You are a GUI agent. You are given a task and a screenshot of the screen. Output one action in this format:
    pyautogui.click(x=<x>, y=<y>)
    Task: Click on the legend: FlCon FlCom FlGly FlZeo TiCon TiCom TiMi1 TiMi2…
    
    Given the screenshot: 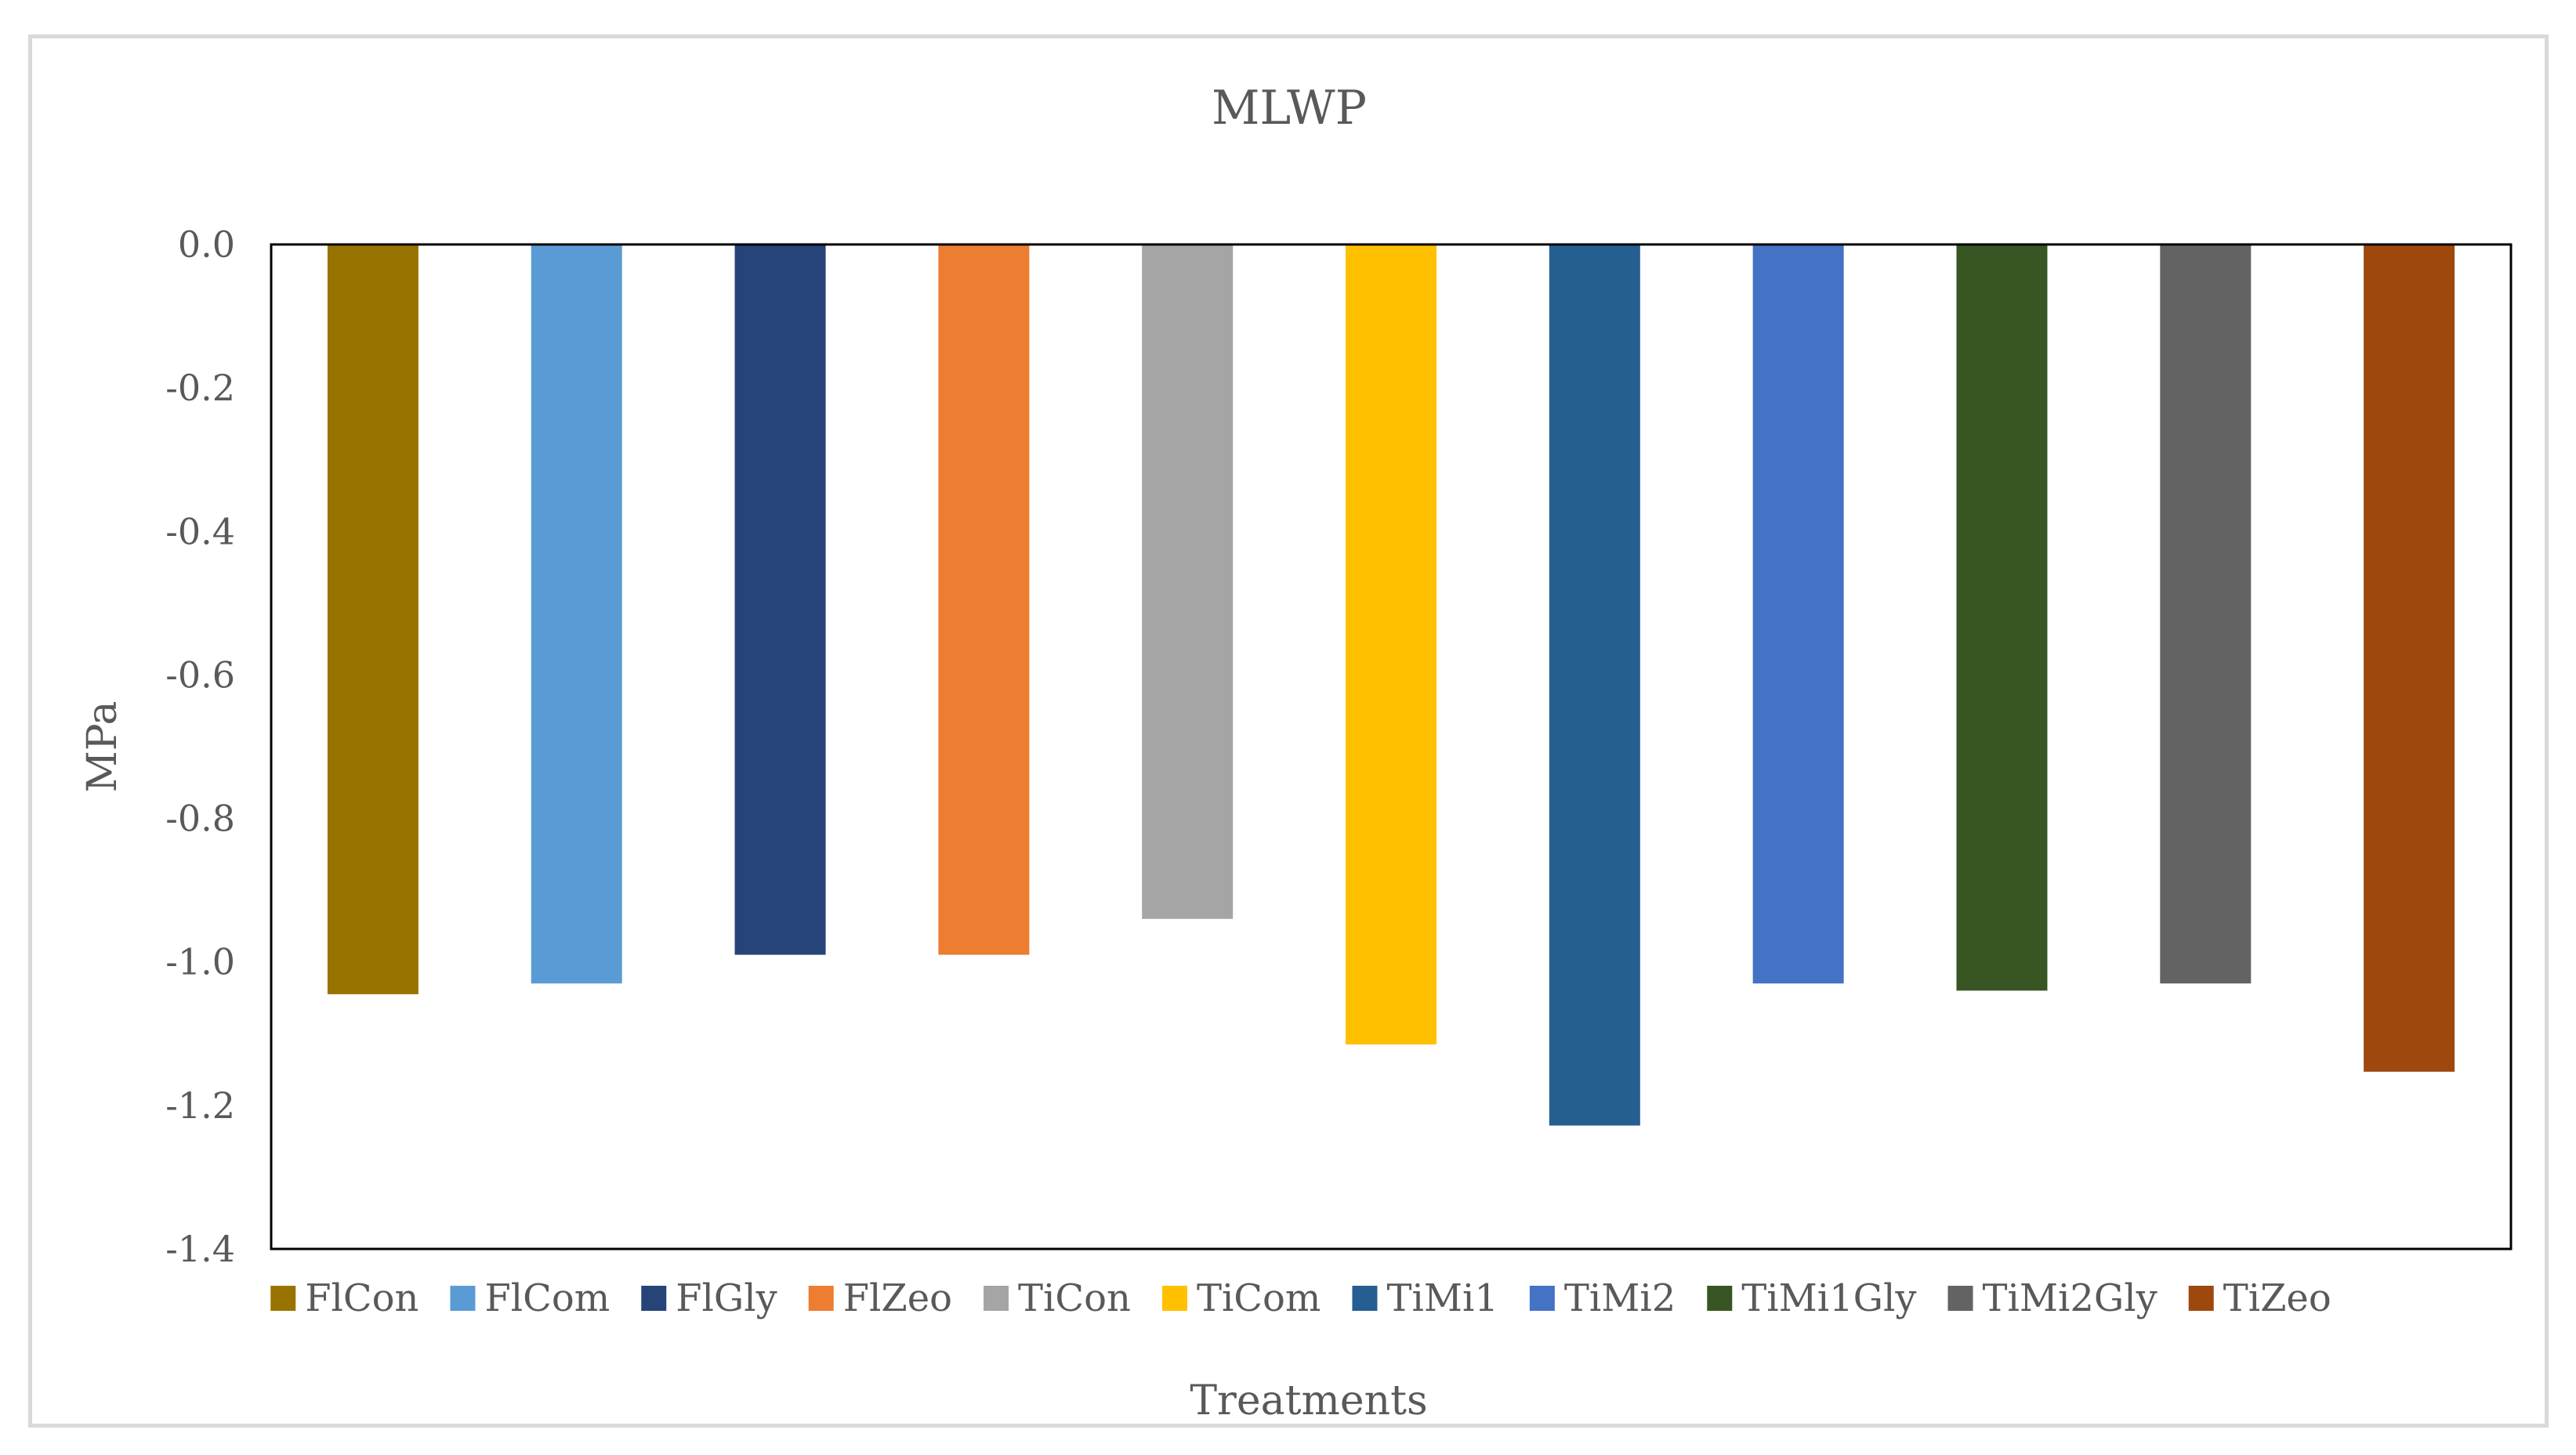 What is the action you would take?
    pyautogui.click(x=1300, y=1298)
    